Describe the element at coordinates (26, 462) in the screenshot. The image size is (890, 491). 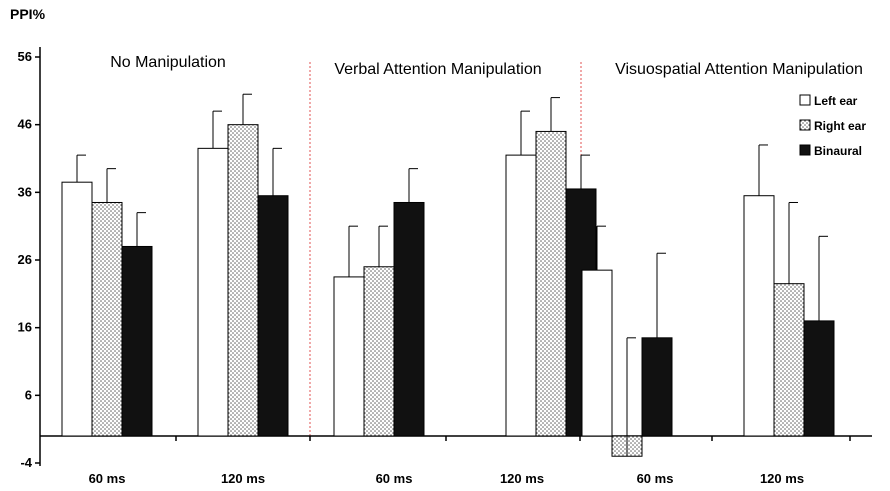
I see `y-tick-label: -4` at that location.